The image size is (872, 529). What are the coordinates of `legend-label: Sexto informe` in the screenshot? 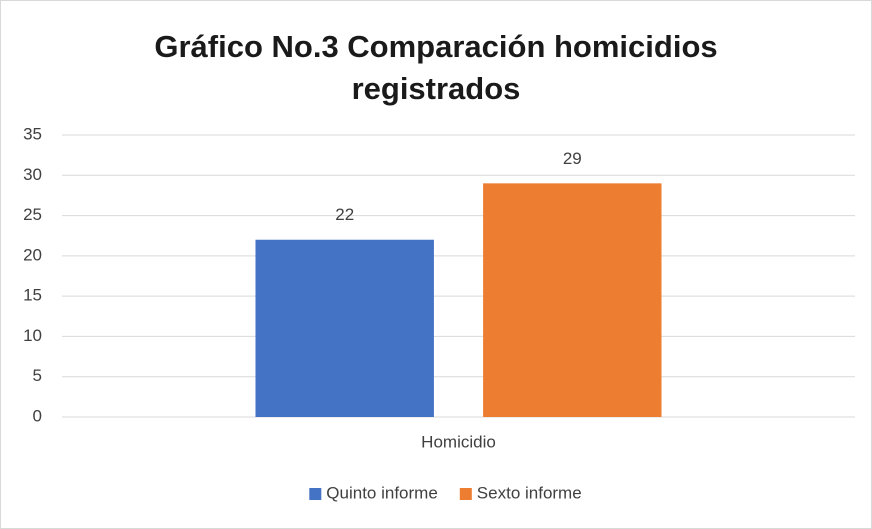 It's located at (529, 492).